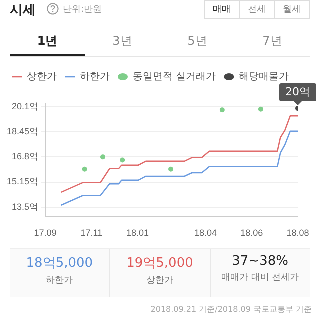 This screenshot has width=320, height=320. Describe the element at coordinates (252, 233) in the screenshot. I see `x-tick-label: 18.06` at that location.